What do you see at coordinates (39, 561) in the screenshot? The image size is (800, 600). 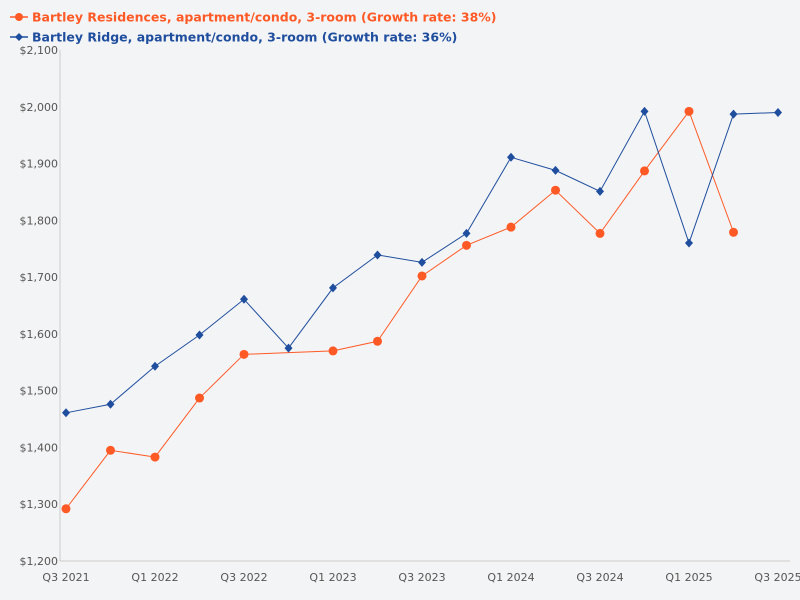 I see `y-tick-label: $1,200` at bounding box center [39, 561].